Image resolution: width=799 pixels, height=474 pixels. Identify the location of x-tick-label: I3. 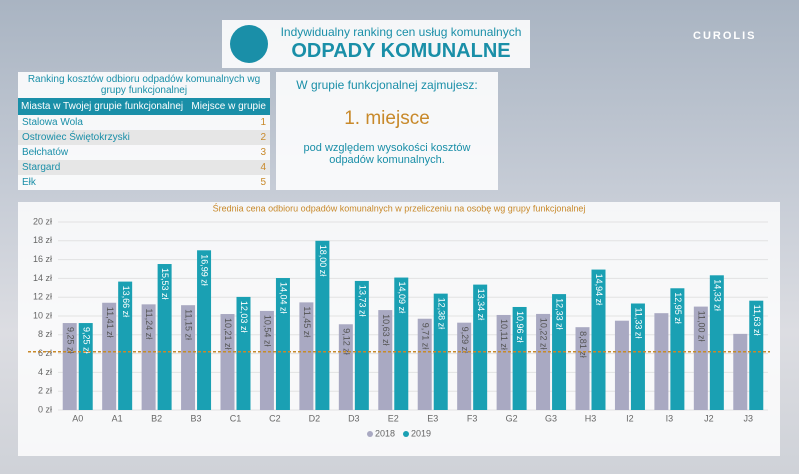
(670, 418).